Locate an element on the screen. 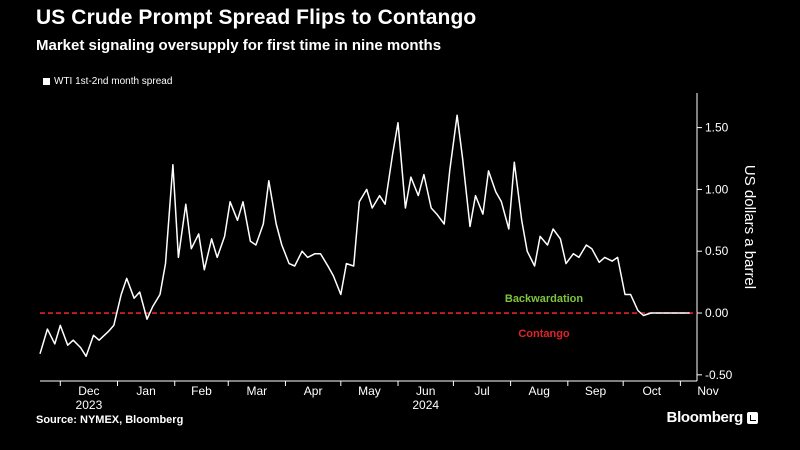 The height and width of the screenshot is (450, 800). x-tick-label: Sep is located at coordinates (596, 391).